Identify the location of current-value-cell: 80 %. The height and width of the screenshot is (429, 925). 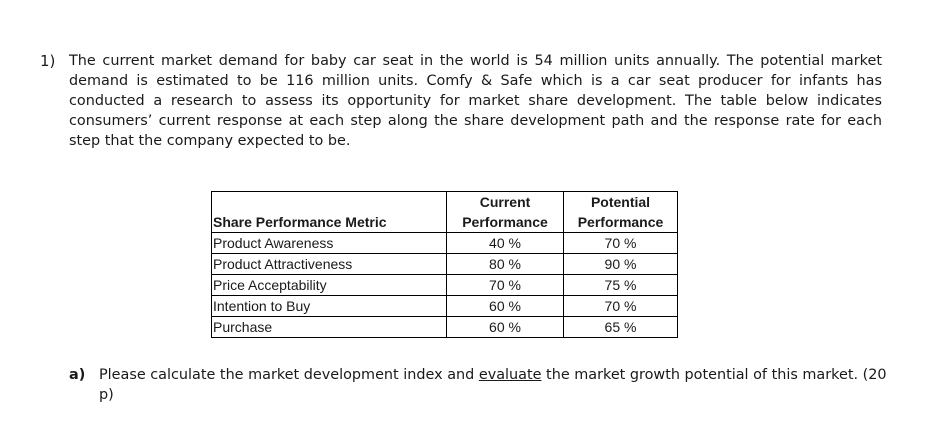
(505, 264).